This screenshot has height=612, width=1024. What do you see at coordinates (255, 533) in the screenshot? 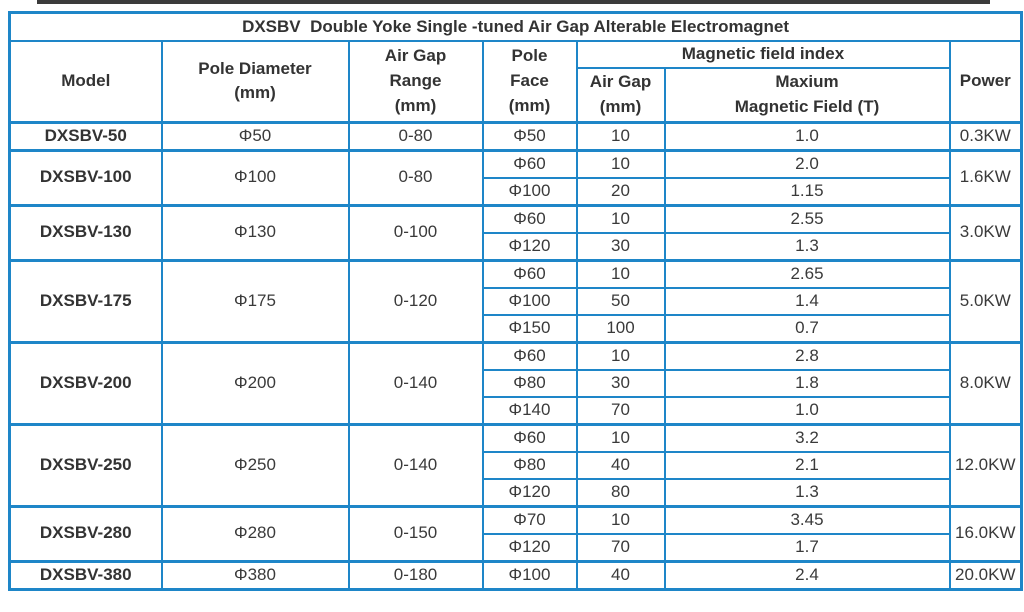
I see `pole-diameter-cell: Φ280` at bounding box center [255, 533].